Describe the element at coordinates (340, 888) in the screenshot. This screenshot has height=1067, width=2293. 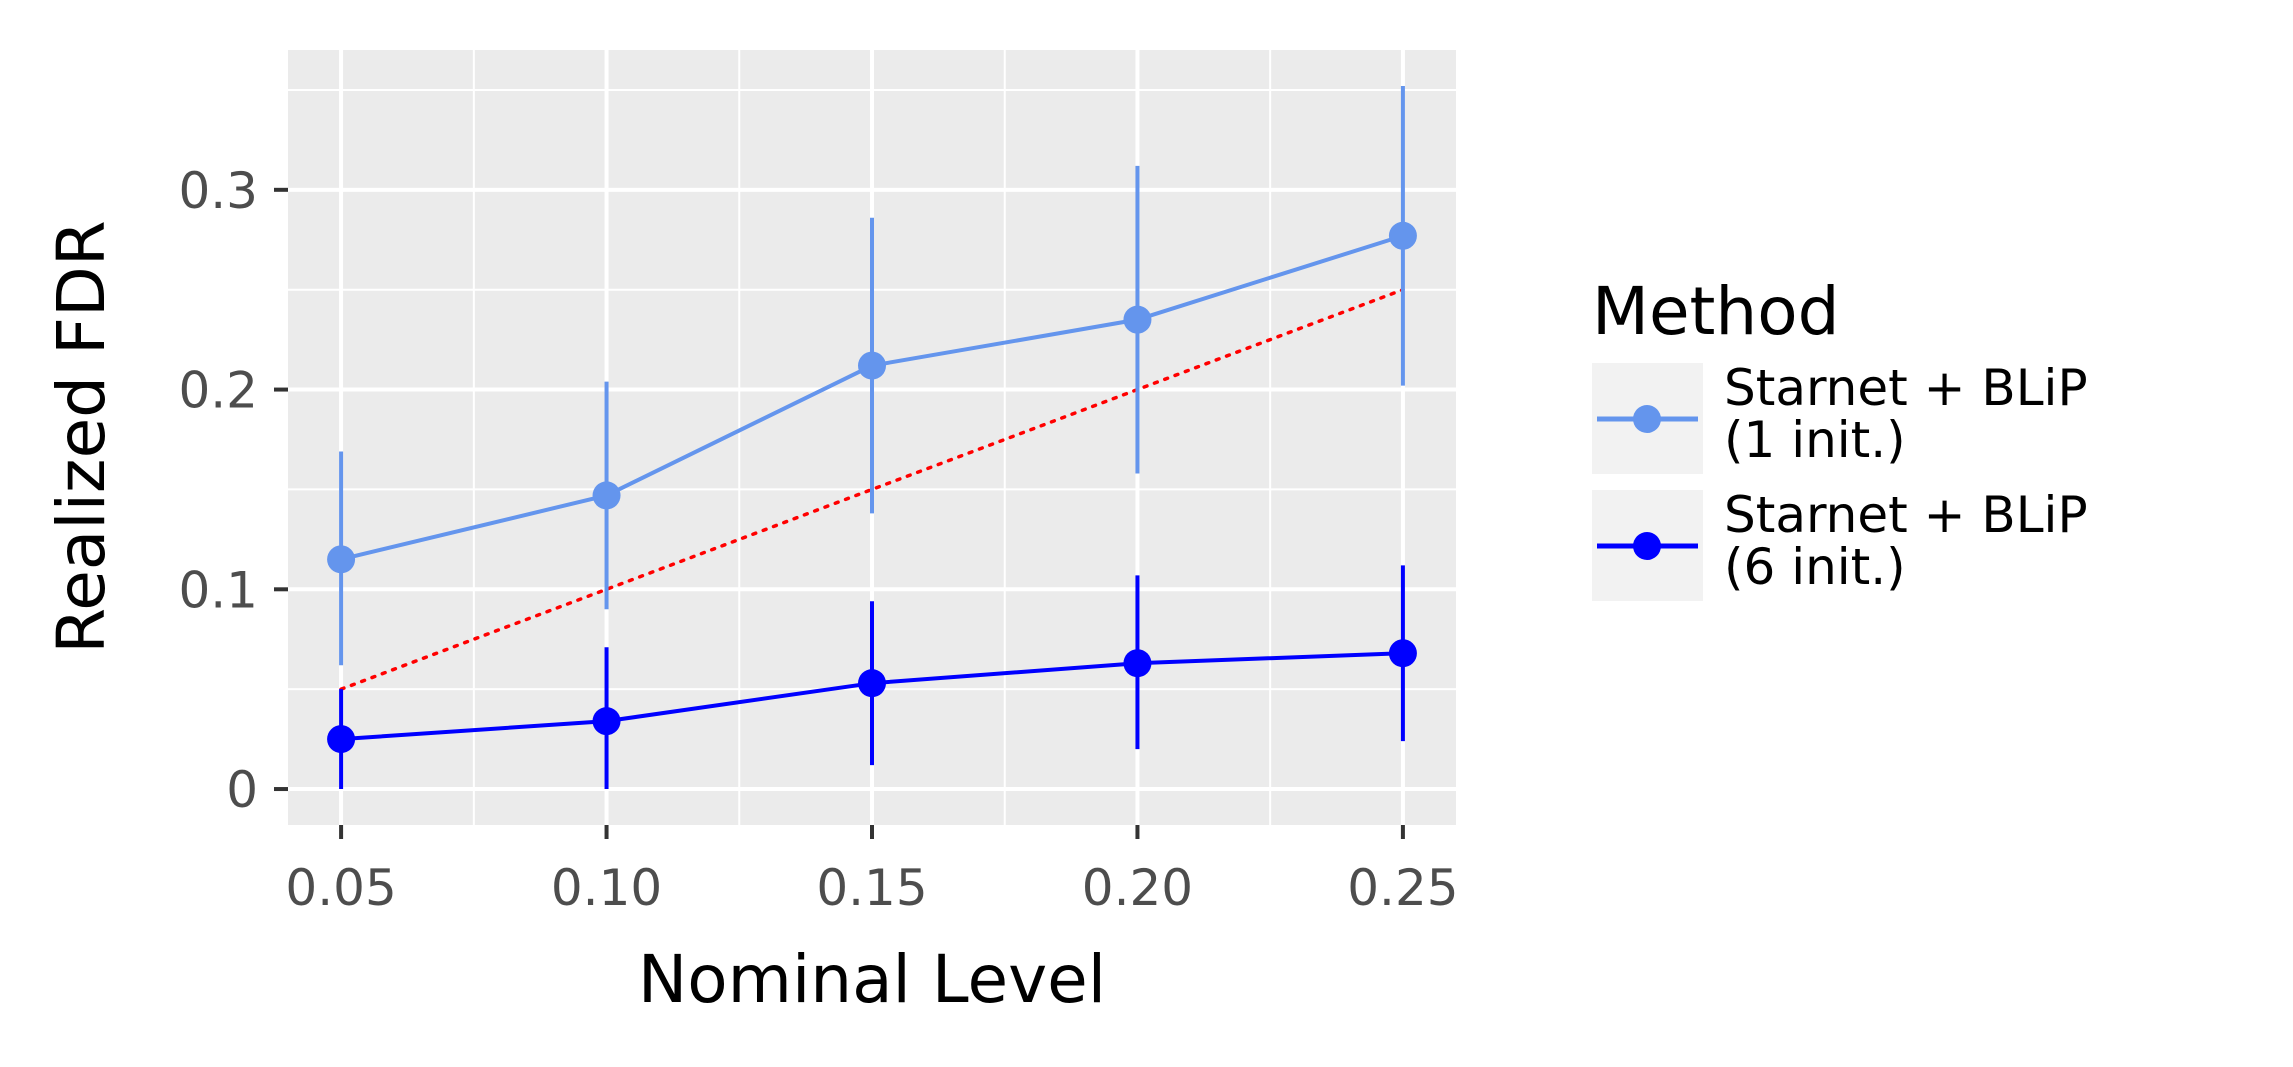
I see `x-tick-label: 0.05` at that location.